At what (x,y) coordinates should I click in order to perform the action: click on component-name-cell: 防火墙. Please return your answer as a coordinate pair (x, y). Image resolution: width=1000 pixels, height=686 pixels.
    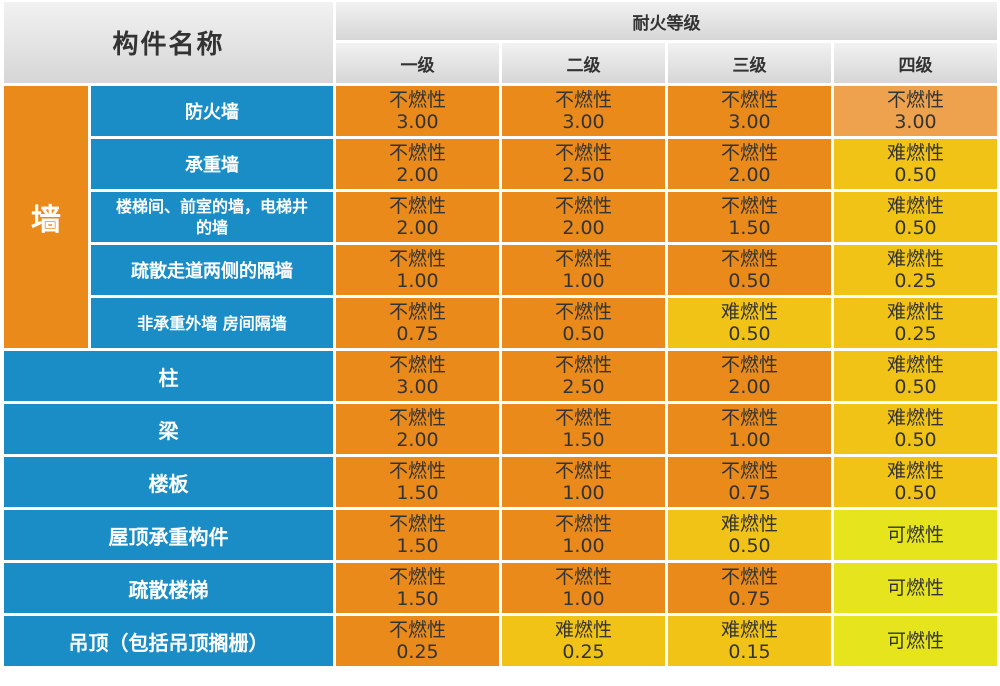
    Looking at the image, I should click on (212, 111).